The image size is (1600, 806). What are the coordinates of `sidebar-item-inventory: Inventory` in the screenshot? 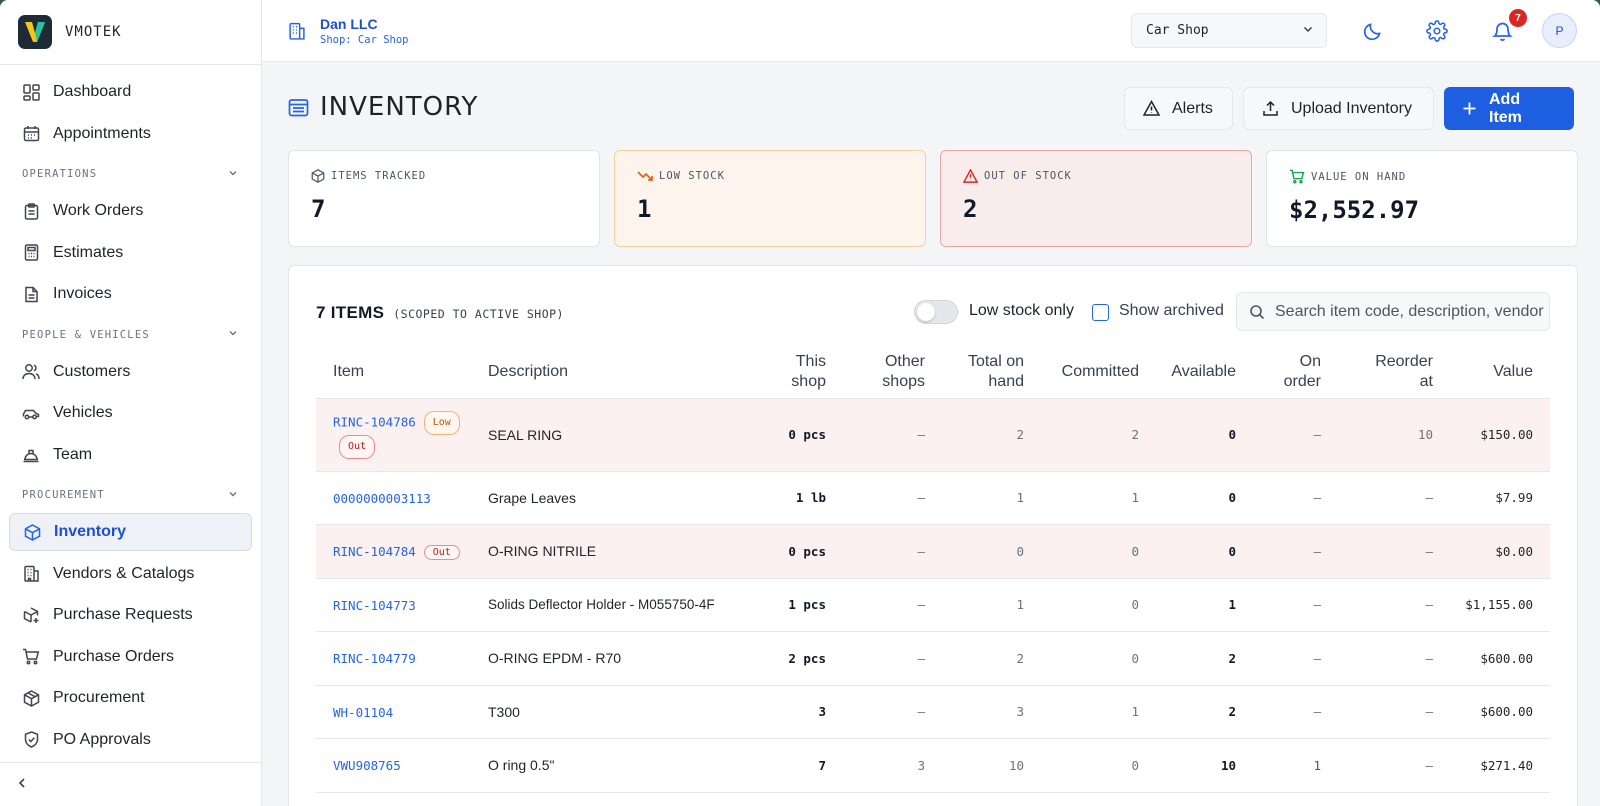 It's located at (130, 532).